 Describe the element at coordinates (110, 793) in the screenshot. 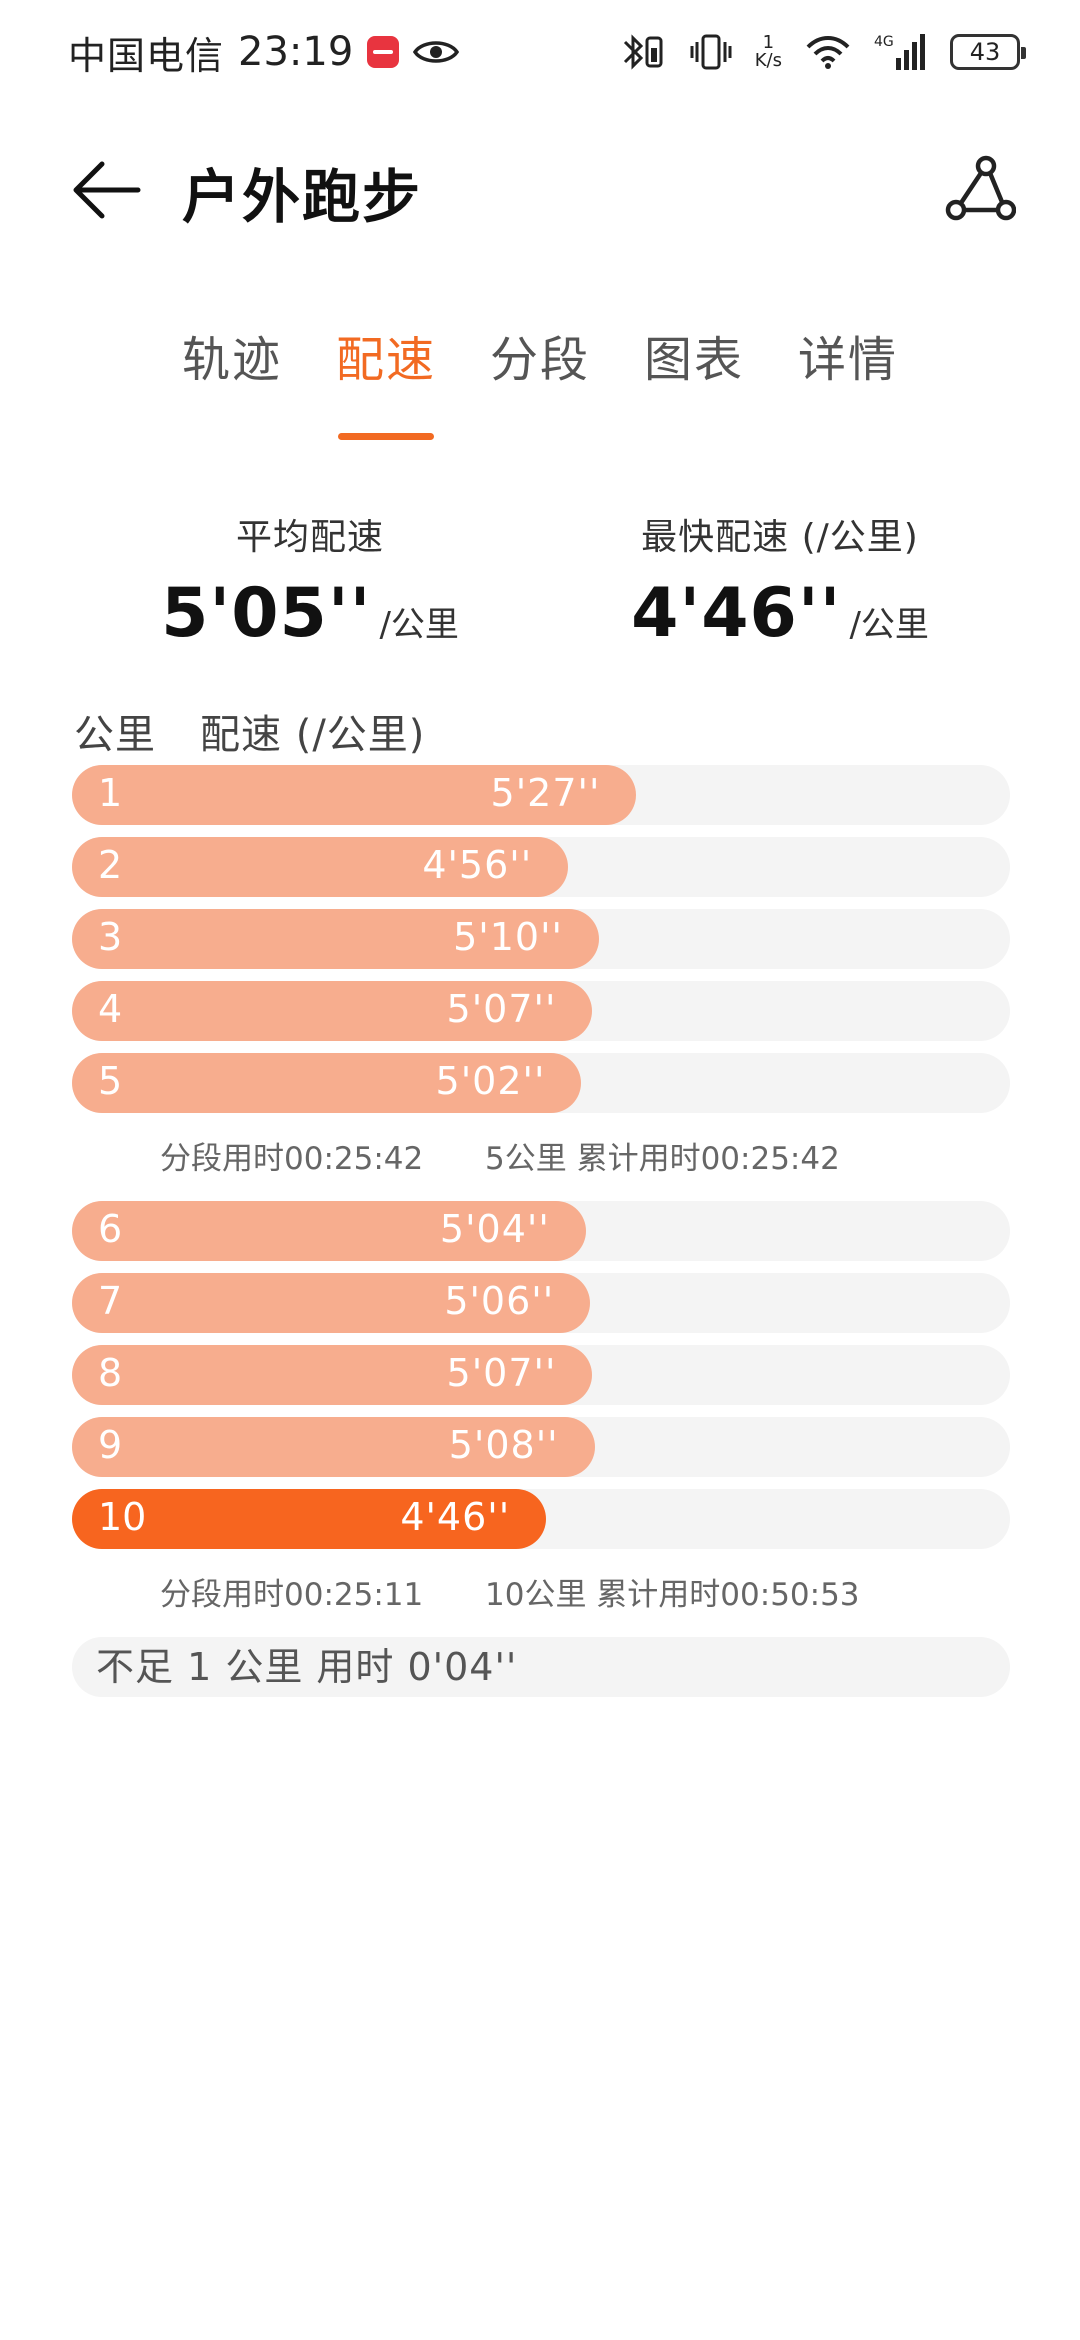

I see `km-label: 1` at that location.